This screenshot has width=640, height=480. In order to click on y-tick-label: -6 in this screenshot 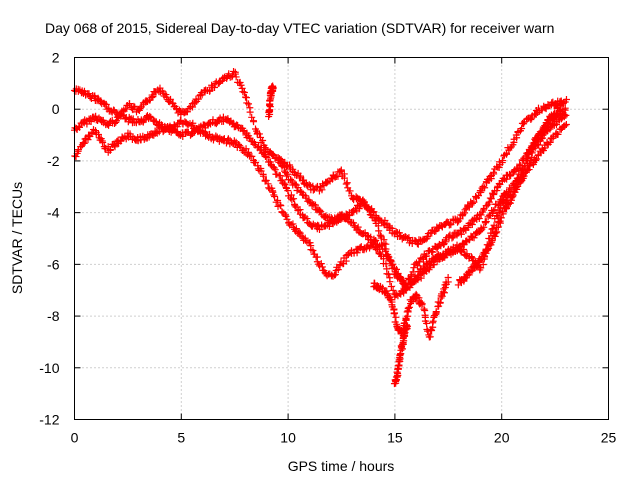, I will do `click(53, 264)`.